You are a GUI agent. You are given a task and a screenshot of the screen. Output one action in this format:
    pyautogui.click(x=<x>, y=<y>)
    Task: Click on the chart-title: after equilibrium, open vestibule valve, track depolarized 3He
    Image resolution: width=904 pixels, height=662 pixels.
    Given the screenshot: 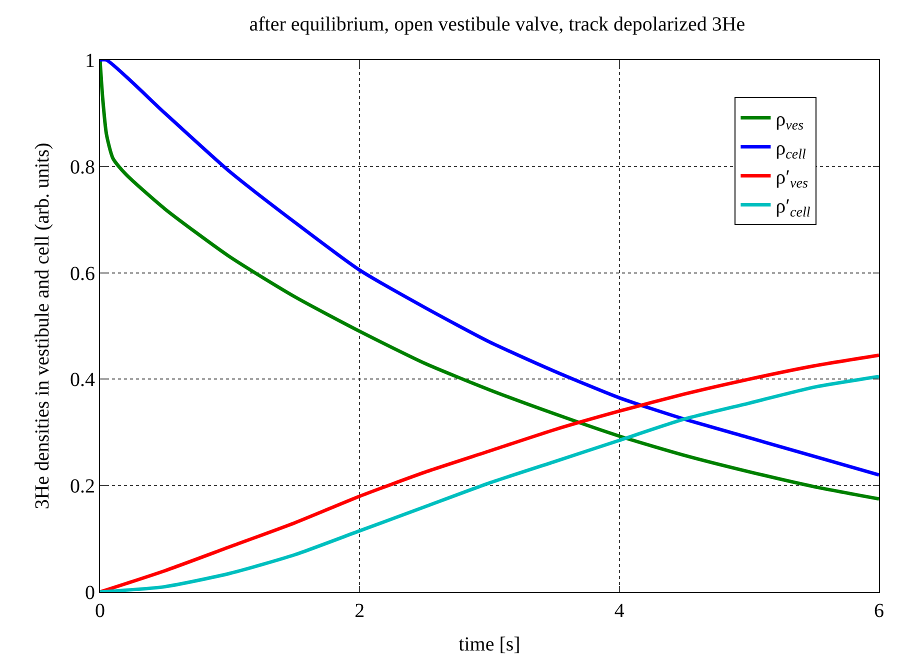 What is the action you would take?
    pyautogui.click(x=497, y=25)
    